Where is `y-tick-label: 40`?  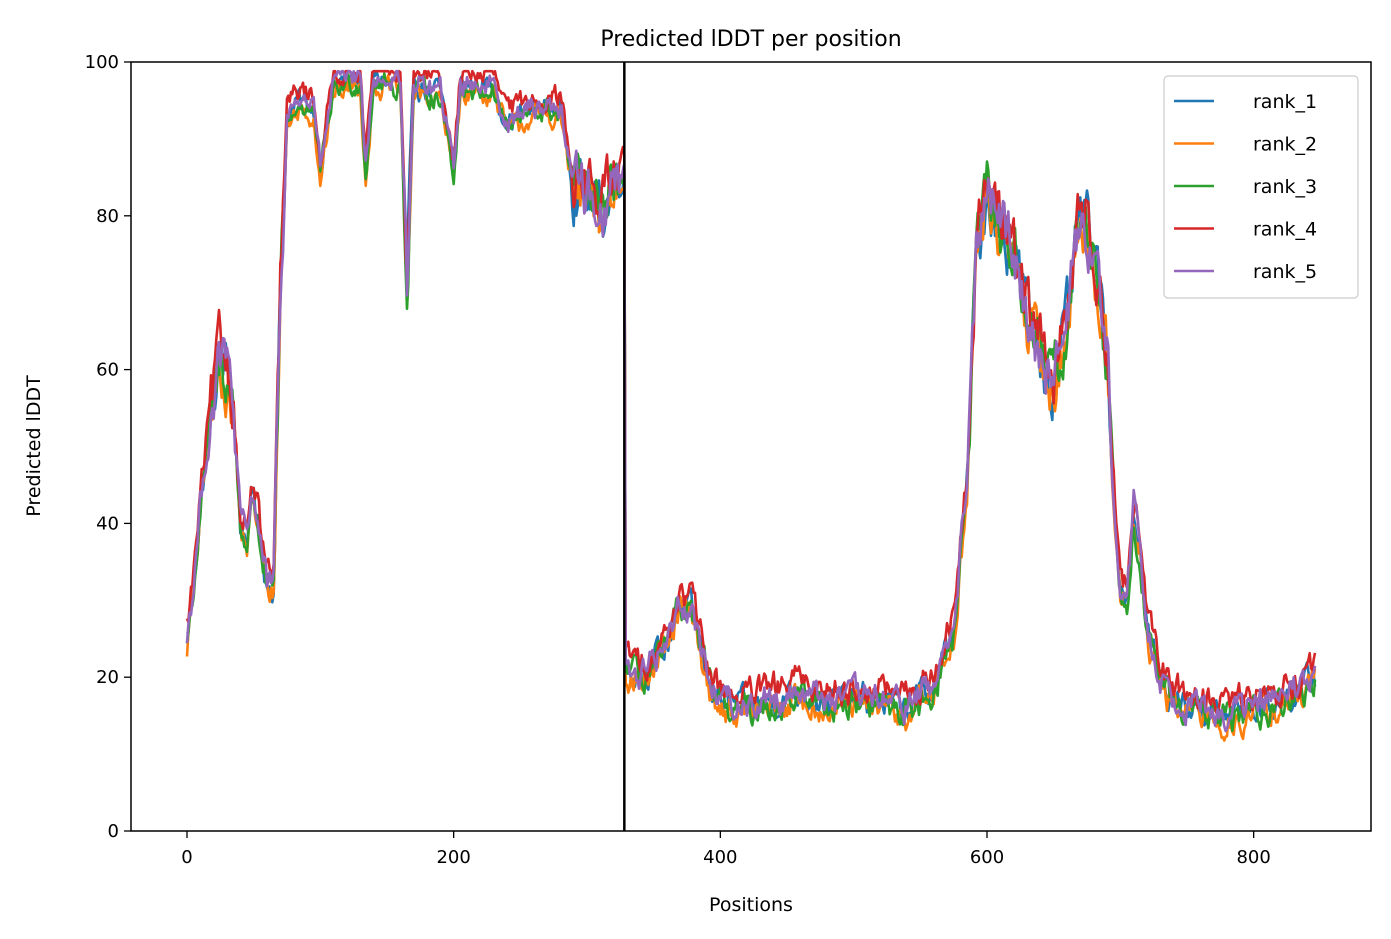
y-tick-label: 40 is located at coordinates (107, 523).